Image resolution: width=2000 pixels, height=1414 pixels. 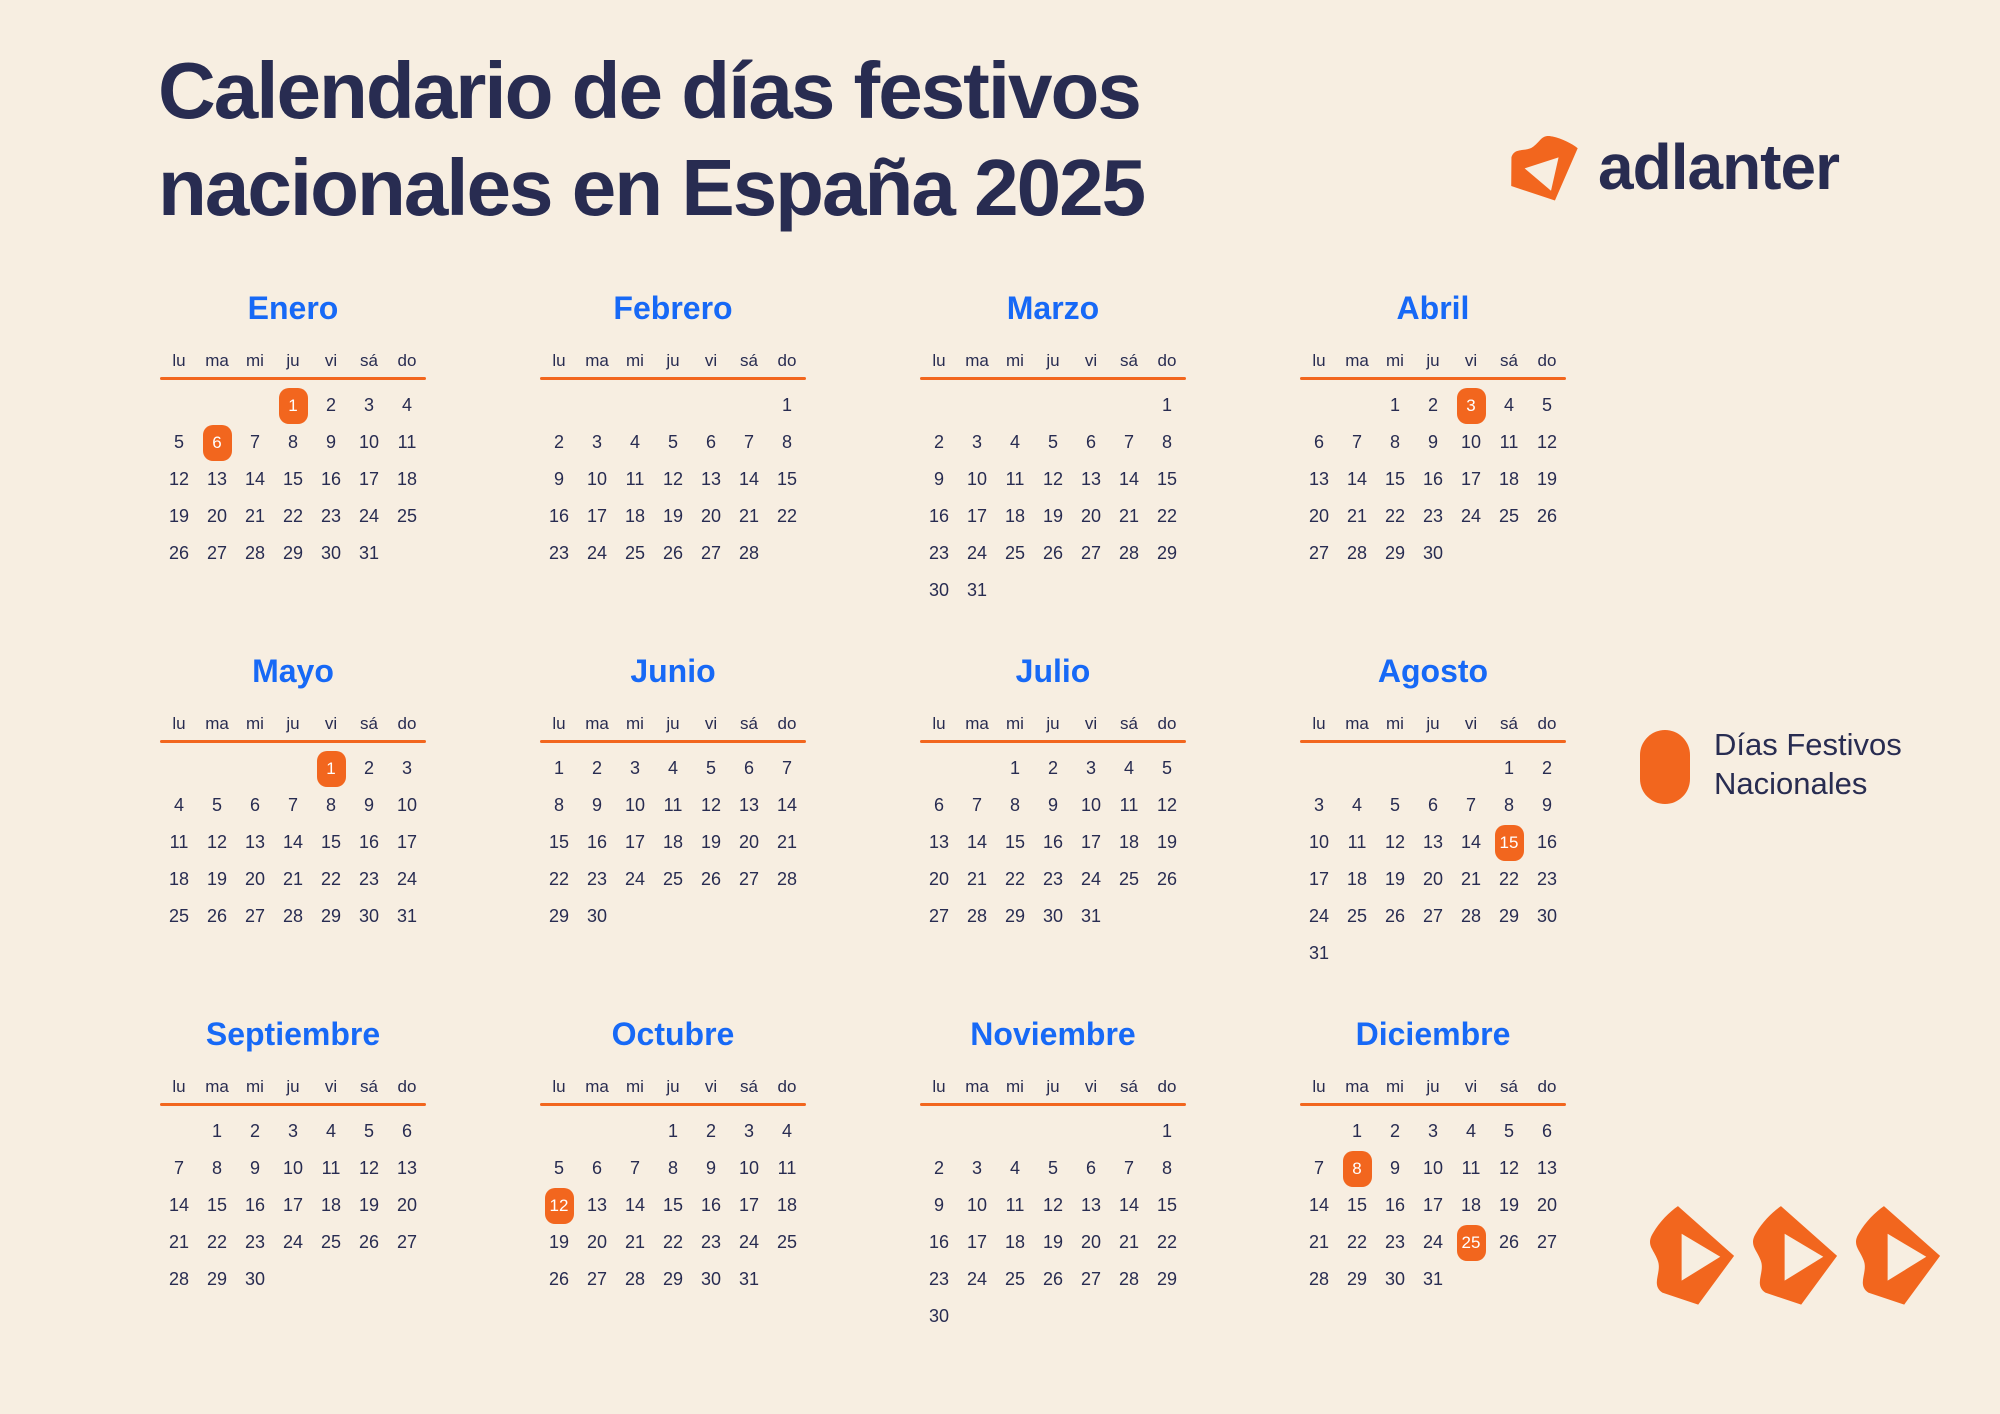 I want to click on holiday-badge-mayo-1: 1, so click(x=331, y=768).